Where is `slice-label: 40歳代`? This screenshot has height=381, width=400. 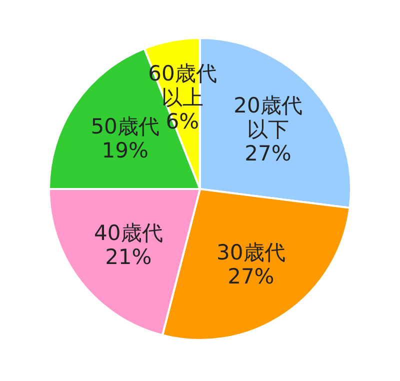 slice-label: 40歳代 is located at coordinates (128, 232).